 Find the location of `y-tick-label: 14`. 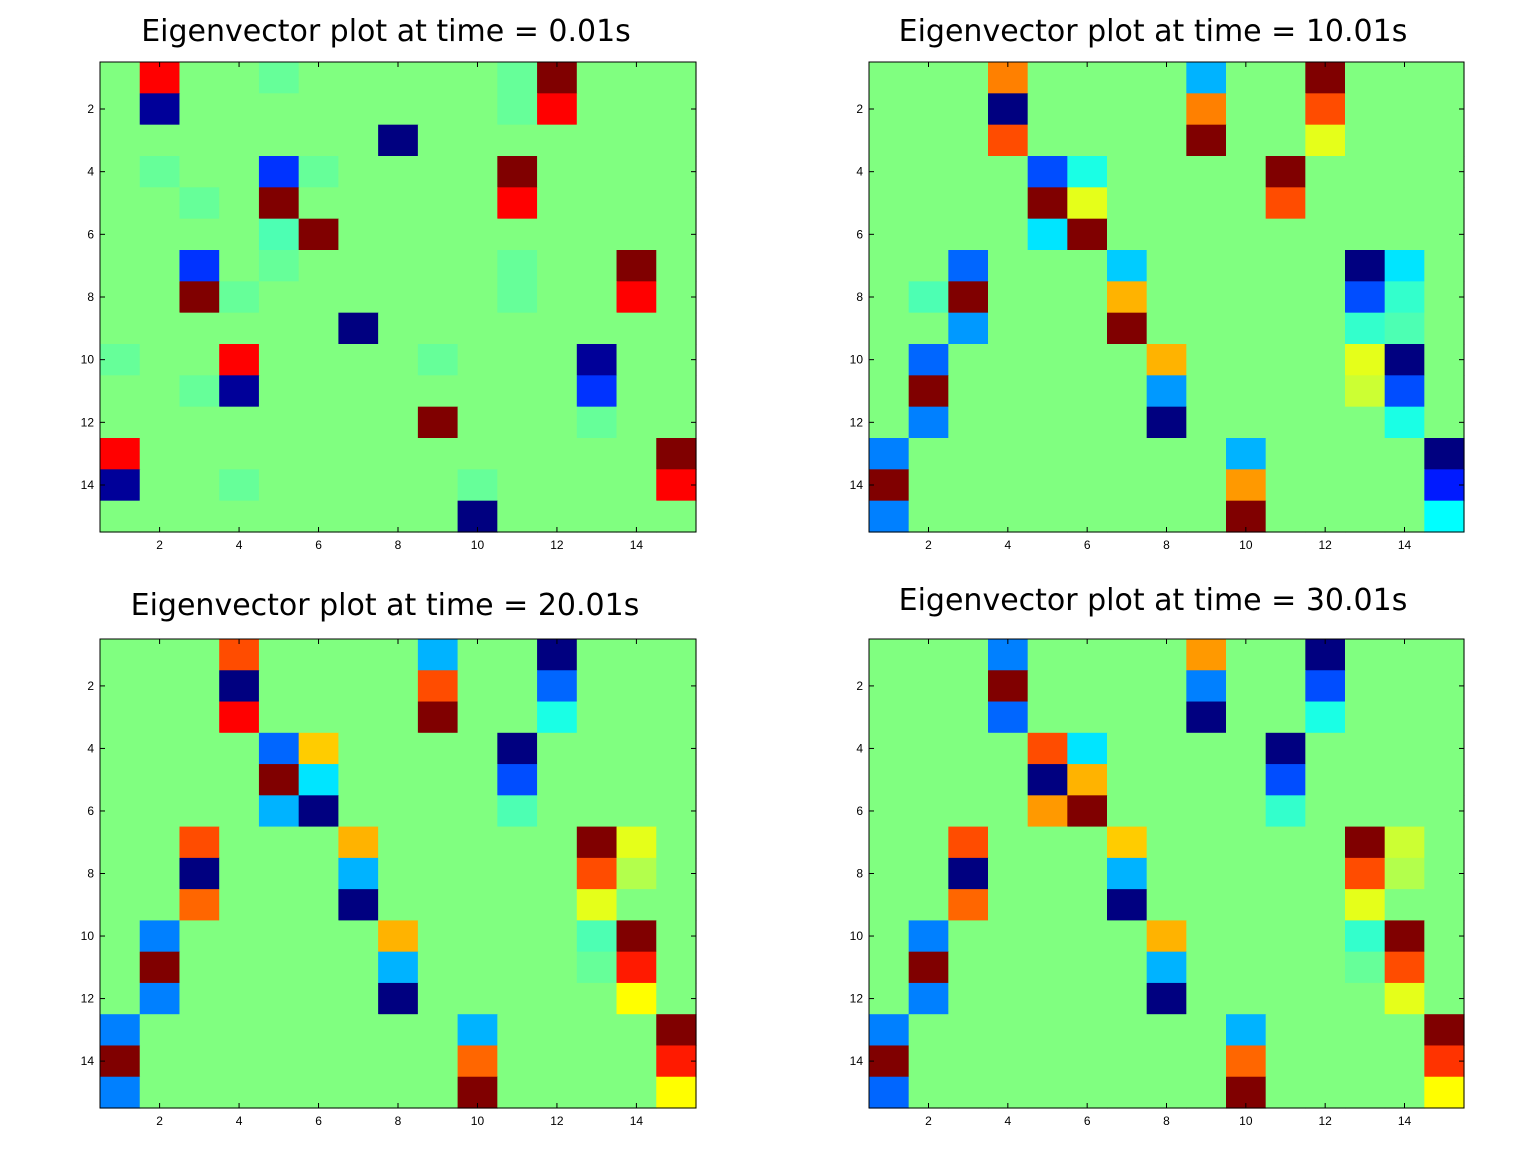

y-tick-label: 14 is located at coordinates (88, 1061).